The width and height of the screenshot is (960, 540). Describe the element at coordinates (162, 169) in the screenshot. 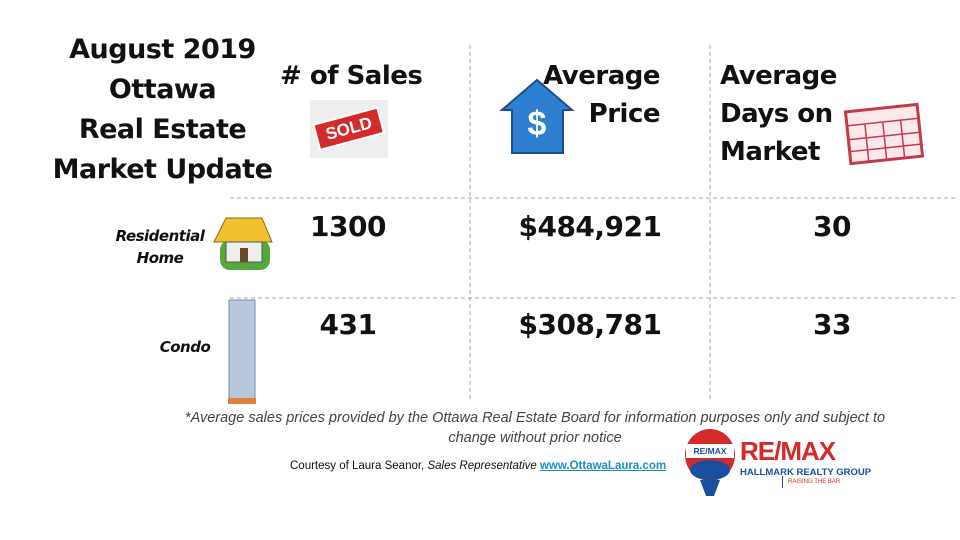

I see `title-line: Market Update` at that location.